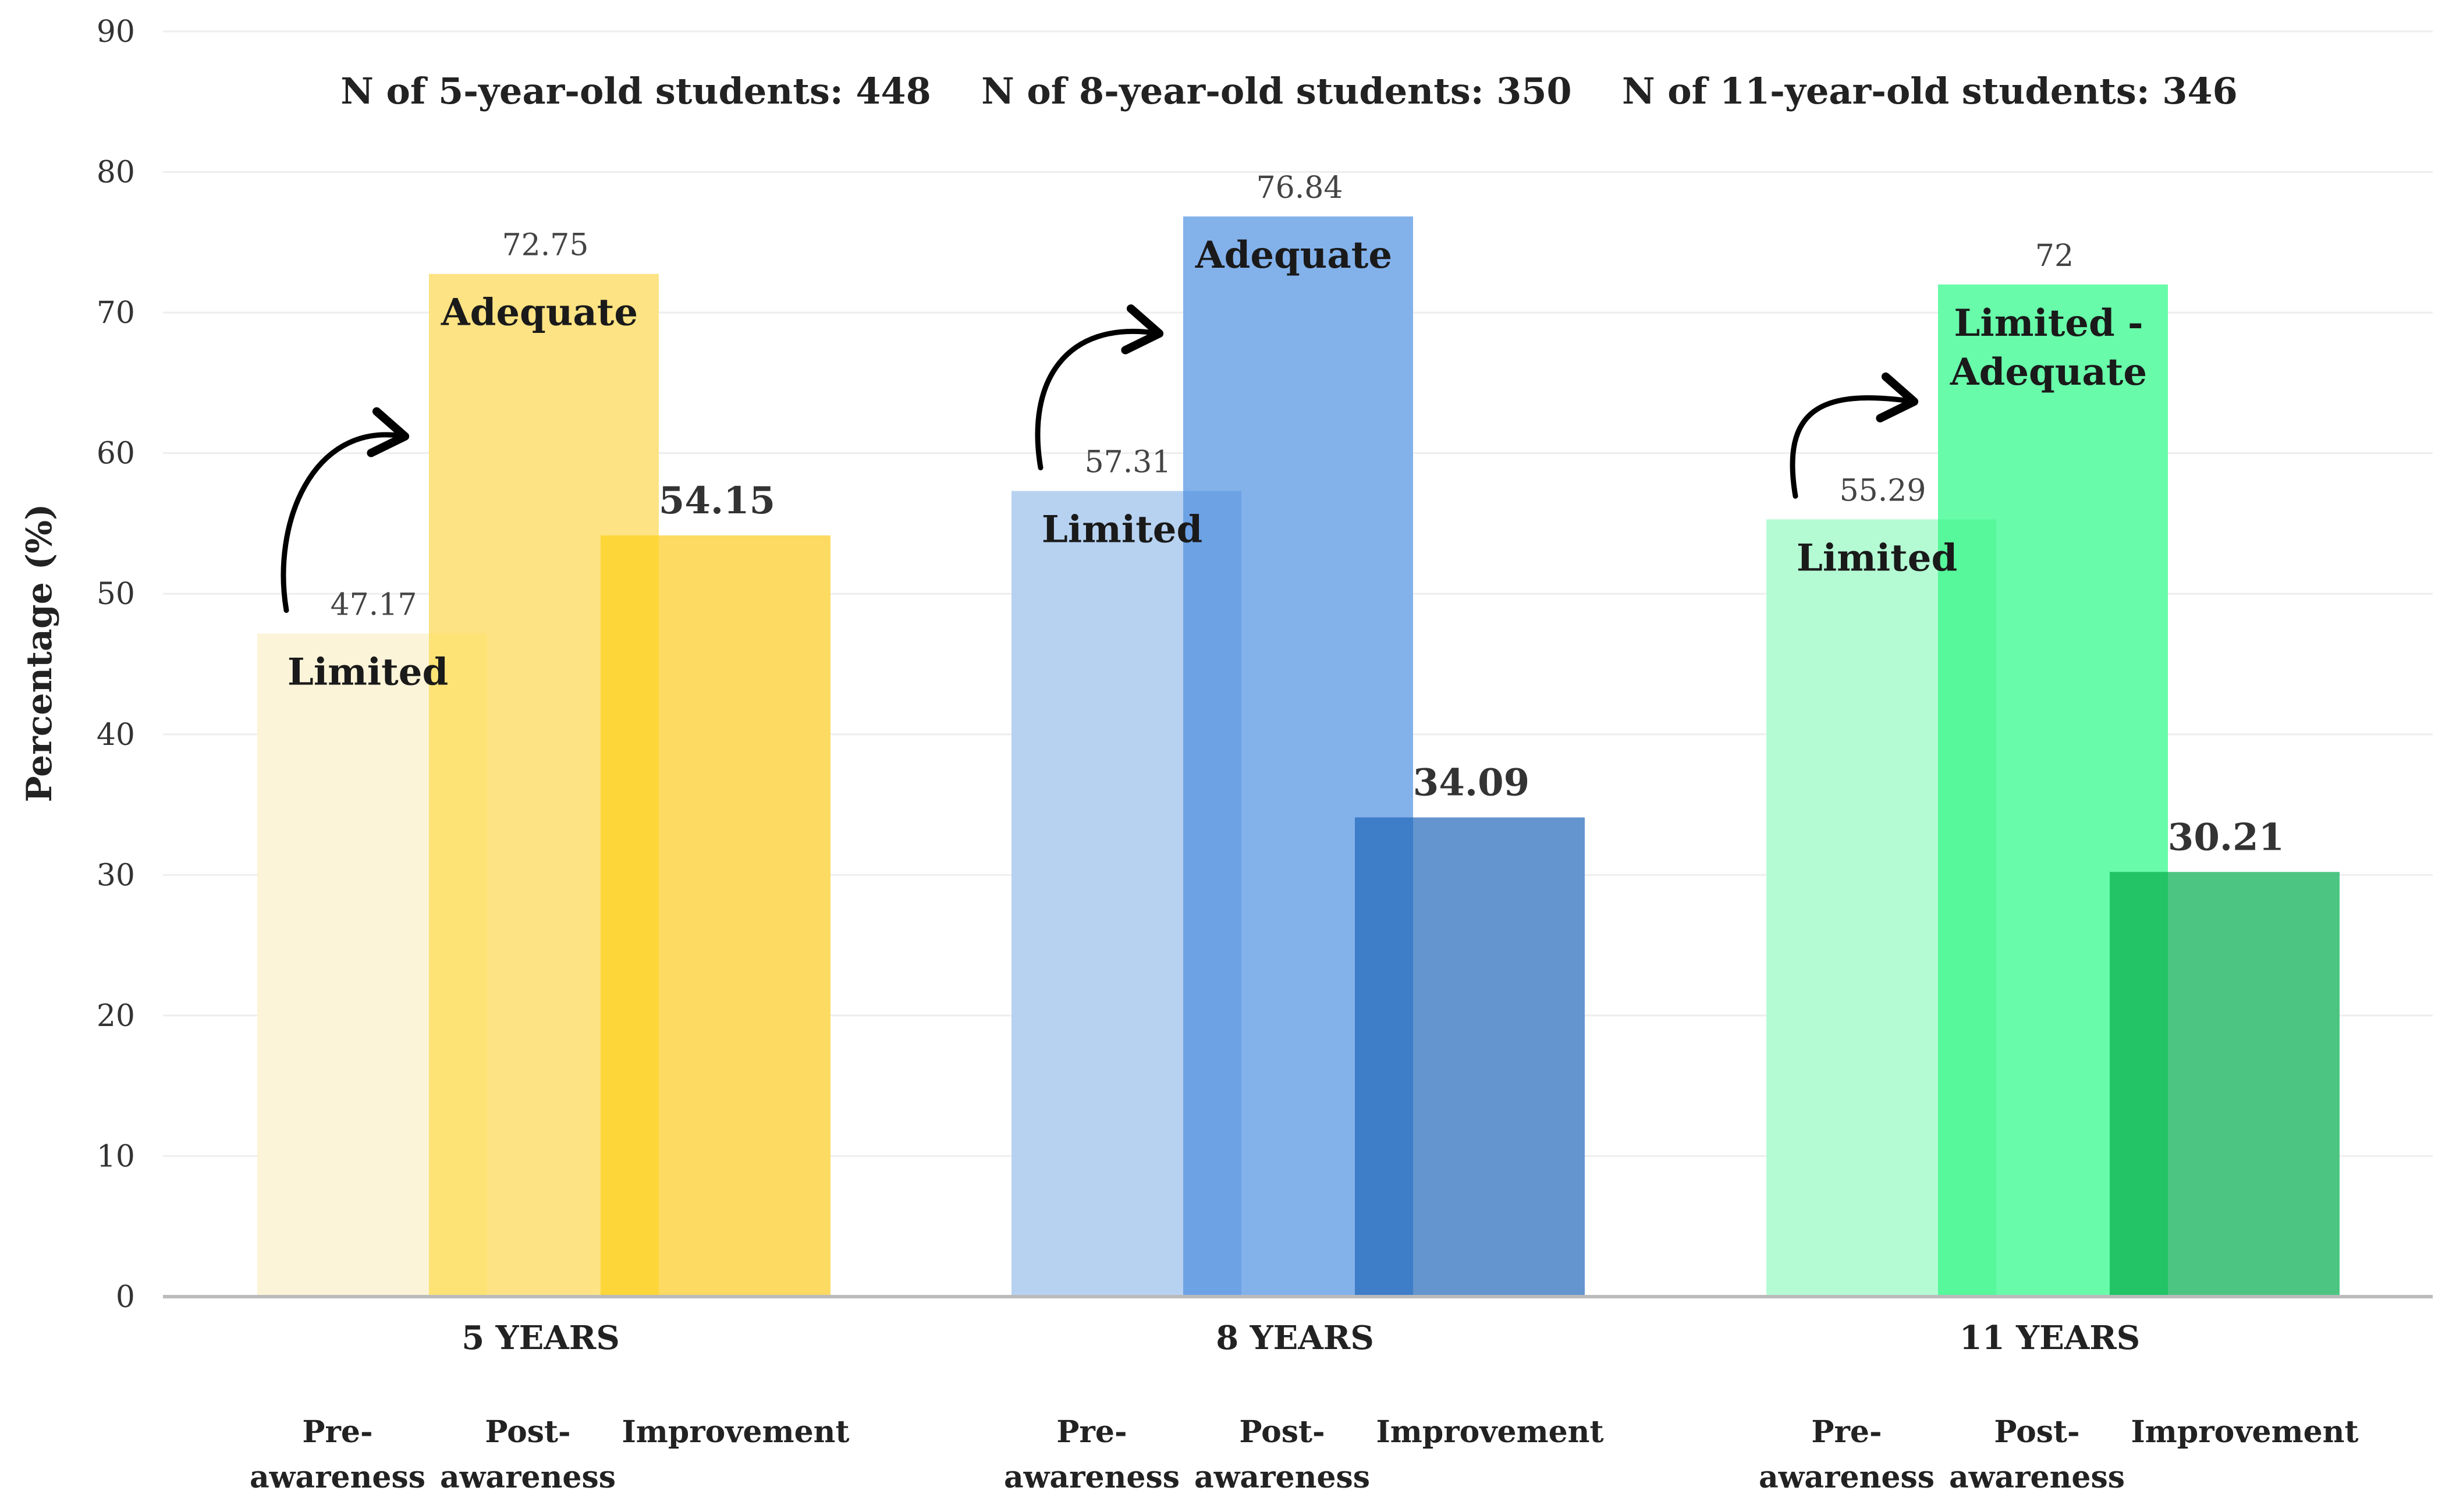 Image resolution: width=2449 pixels, height=1512 pixels. What do you see at coordinates (116, 1156) in the screenshot?
I see `y-tick-label: 10` at bounding box center [116, 1156].